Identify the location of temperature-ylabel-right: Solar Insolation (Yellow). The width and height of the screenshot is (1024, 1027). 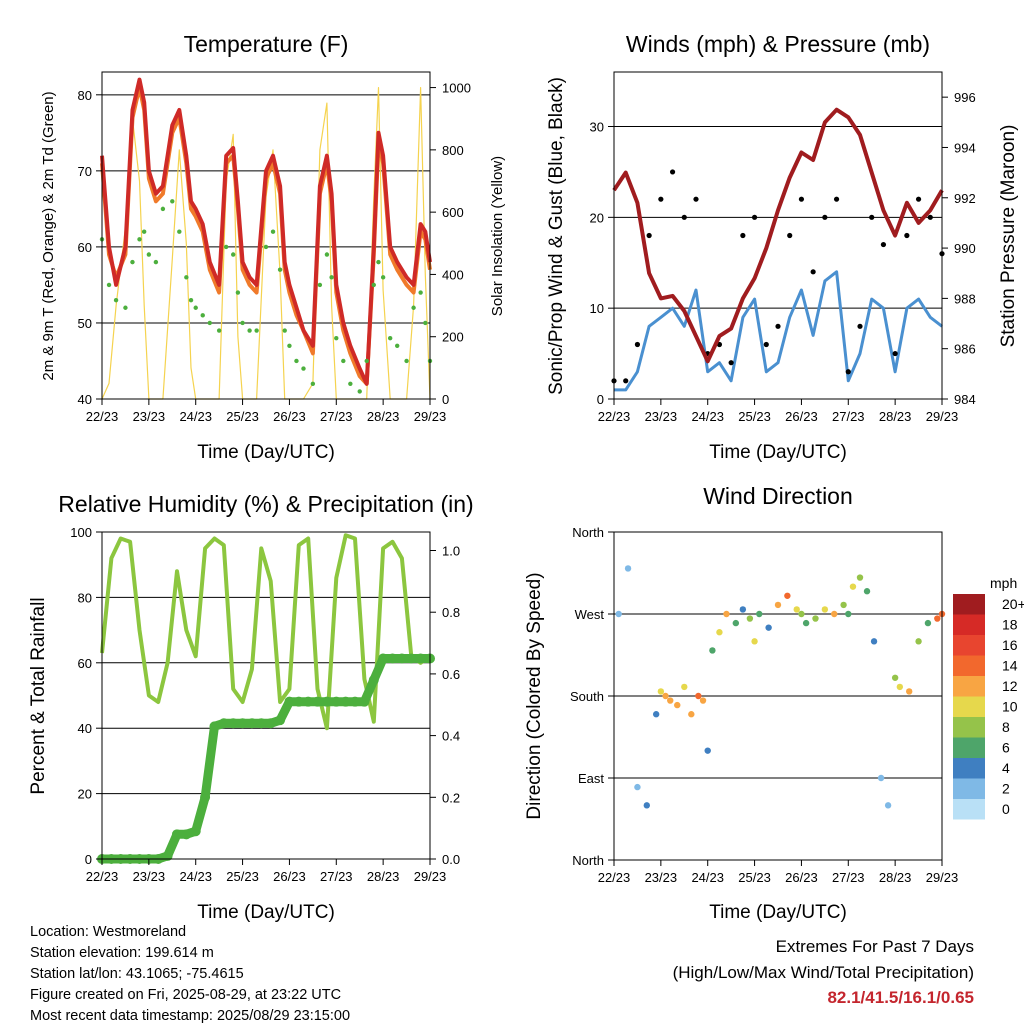
(497, 236).